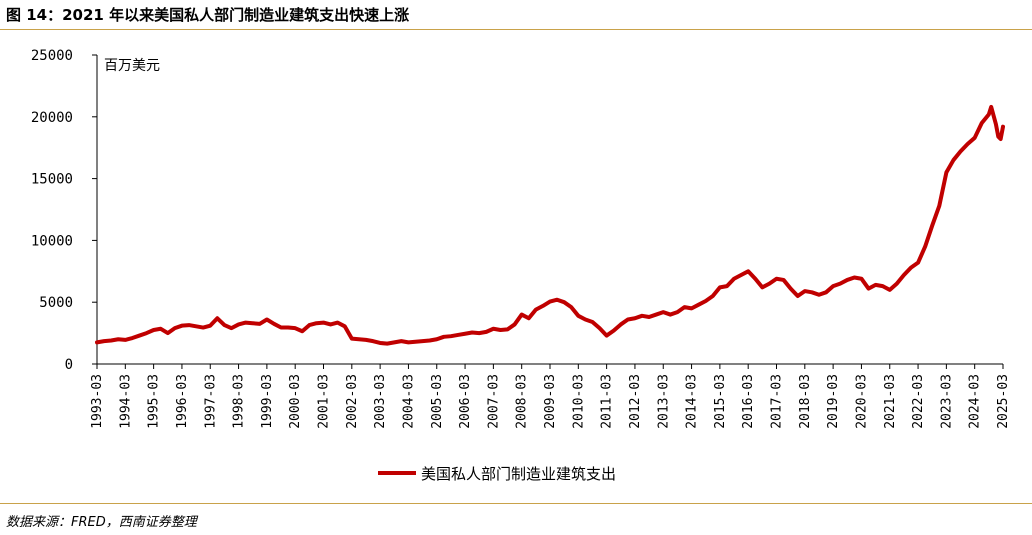  Describe the element at coordinates (210, 401) in the screenshot. I see `x-tick-label: 1997-03` at that location.